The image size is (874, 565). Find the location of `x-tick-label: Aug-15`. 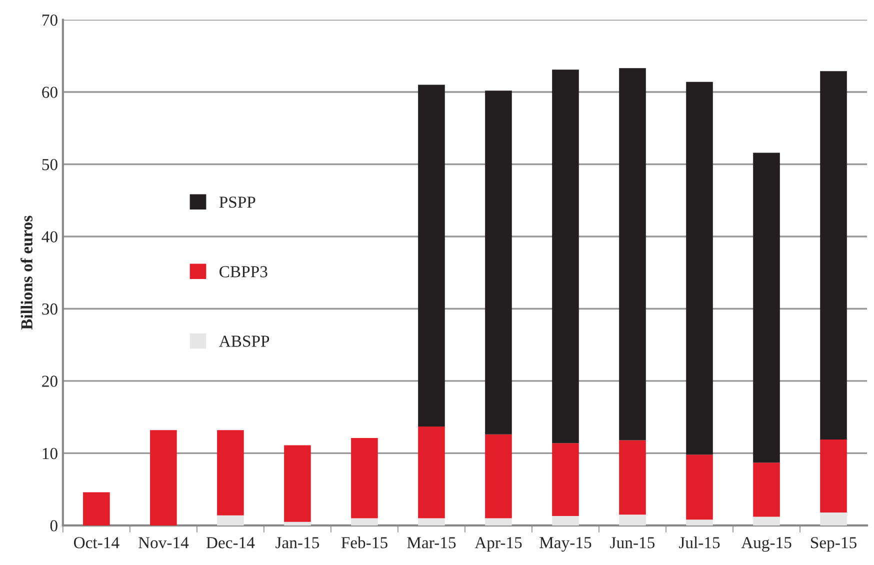

x-tick-label: Aug-15 is located at coordinates (766, 544).